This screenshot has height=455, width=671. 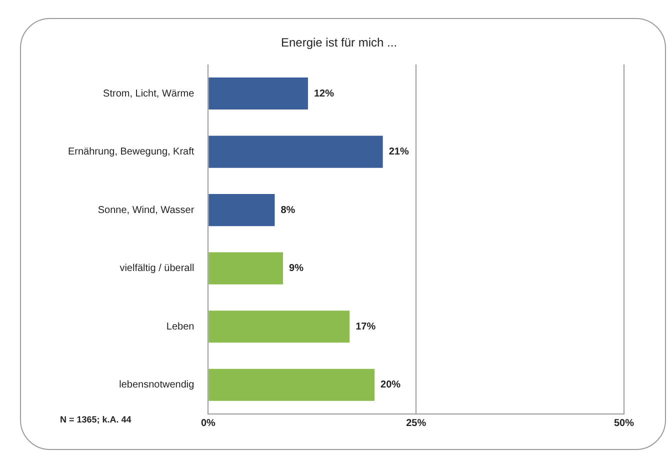 What do you see at coordinates (624, 423) in the screenshot?
I see `x-tick-label: 50%` at bounding box center [624, 423].